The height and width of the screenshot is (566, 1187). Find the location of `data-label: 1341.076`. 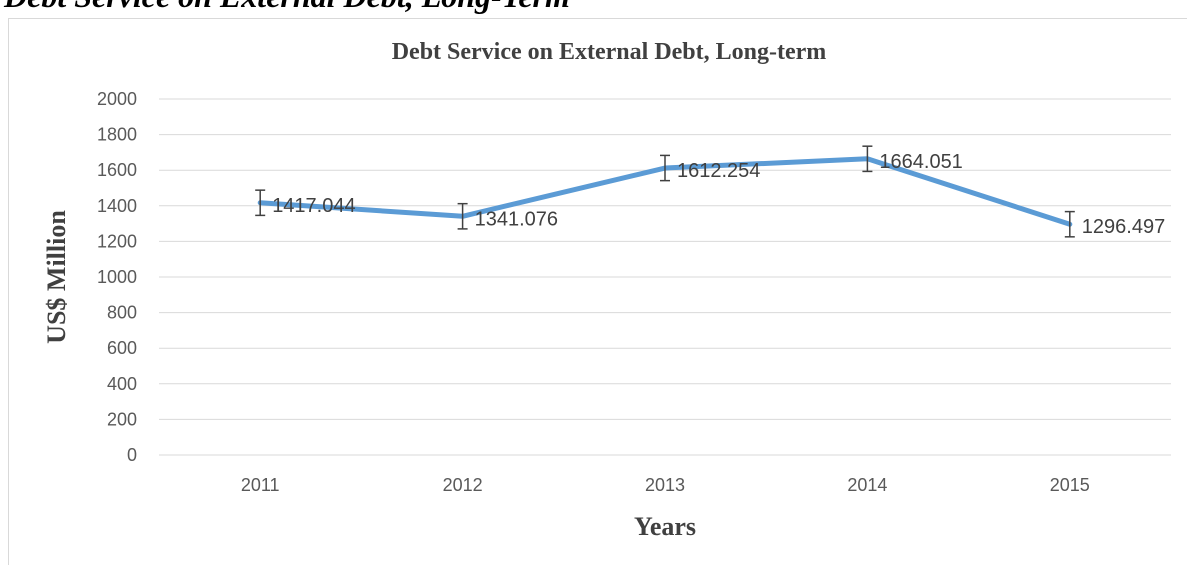

data-label: 1341.076 is located at coordinates (516, 219).